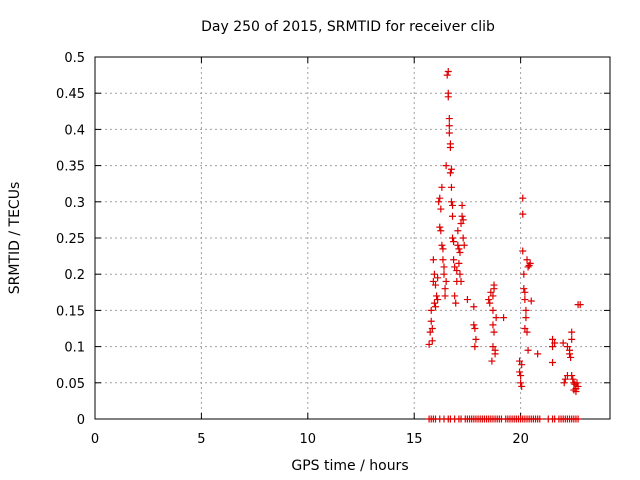 The width and height of the screenshot is (640, 480). What do you see at coordinates (70, 239) in the screenshot?
I see `y-tick-labels: 0 0.05 0.1 0.15 0.2 0.25 0.3 0.35 0.4 0.45 0.5` at bounding box center [70, 239].